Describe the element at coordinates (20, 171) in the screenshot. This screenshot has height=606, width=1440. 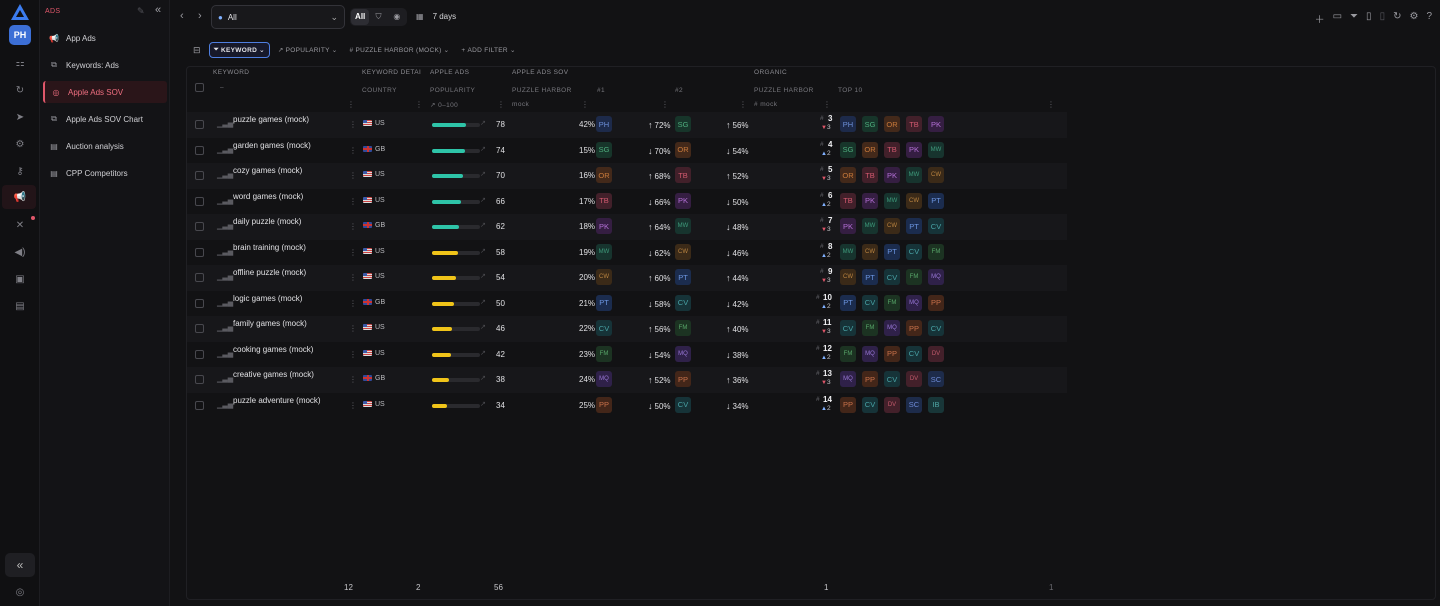
I see `key-icon: ⚷` at that location.